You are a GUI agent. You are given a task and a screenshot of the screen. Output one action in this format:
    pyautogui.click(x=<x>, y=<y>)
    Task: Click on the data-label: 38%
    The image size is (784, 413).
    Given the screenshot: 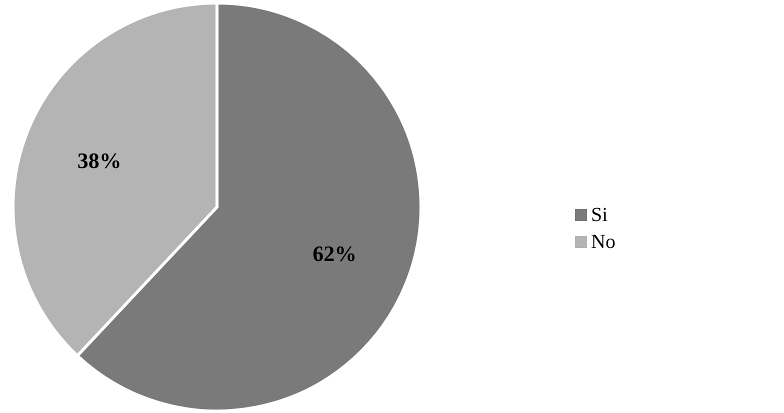 What is the action you would take?
    pyautogui.click(x=99, y=160)
    